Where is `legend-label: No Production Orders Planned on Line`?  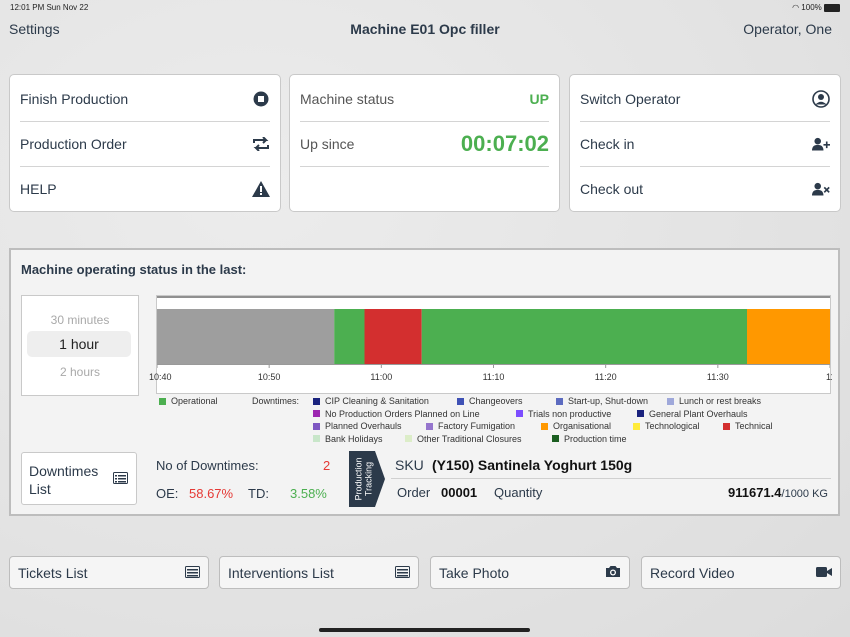
legend-label: No Production Orders Planned on Line is located at coordinates (402, 413).